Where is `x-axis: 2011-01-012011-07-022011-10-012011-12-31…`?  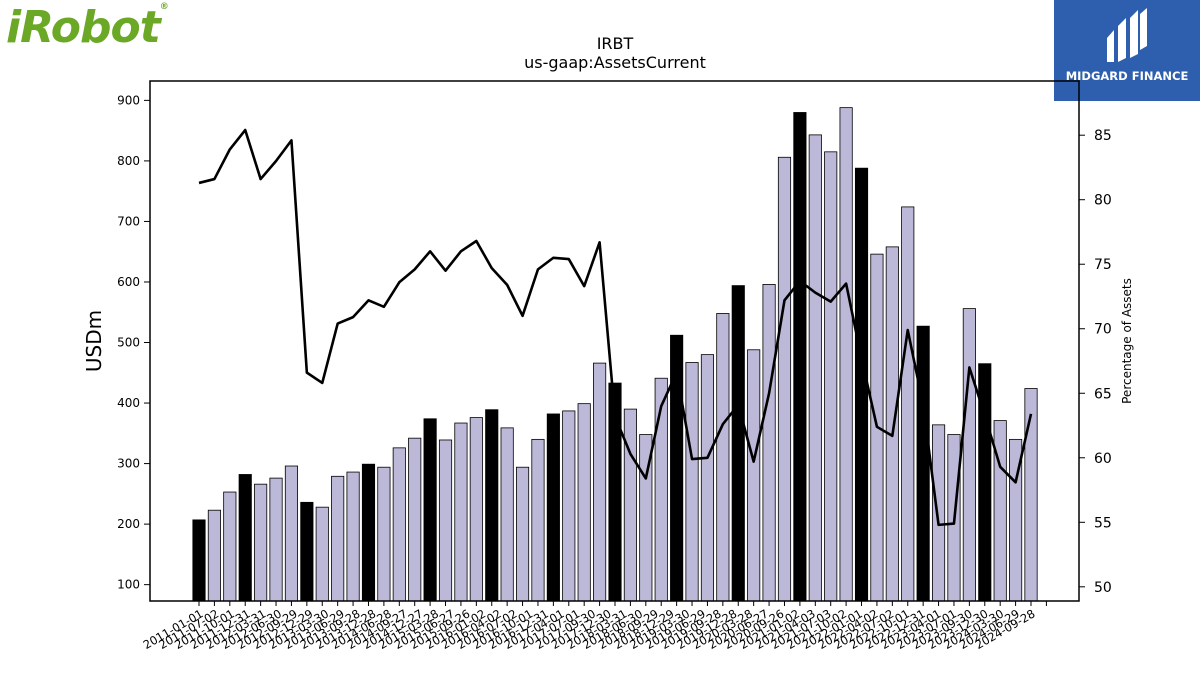
x-axis: 2011-01-012011-07-022011-10-012011-12-31… is located at coordinates (594, 626).